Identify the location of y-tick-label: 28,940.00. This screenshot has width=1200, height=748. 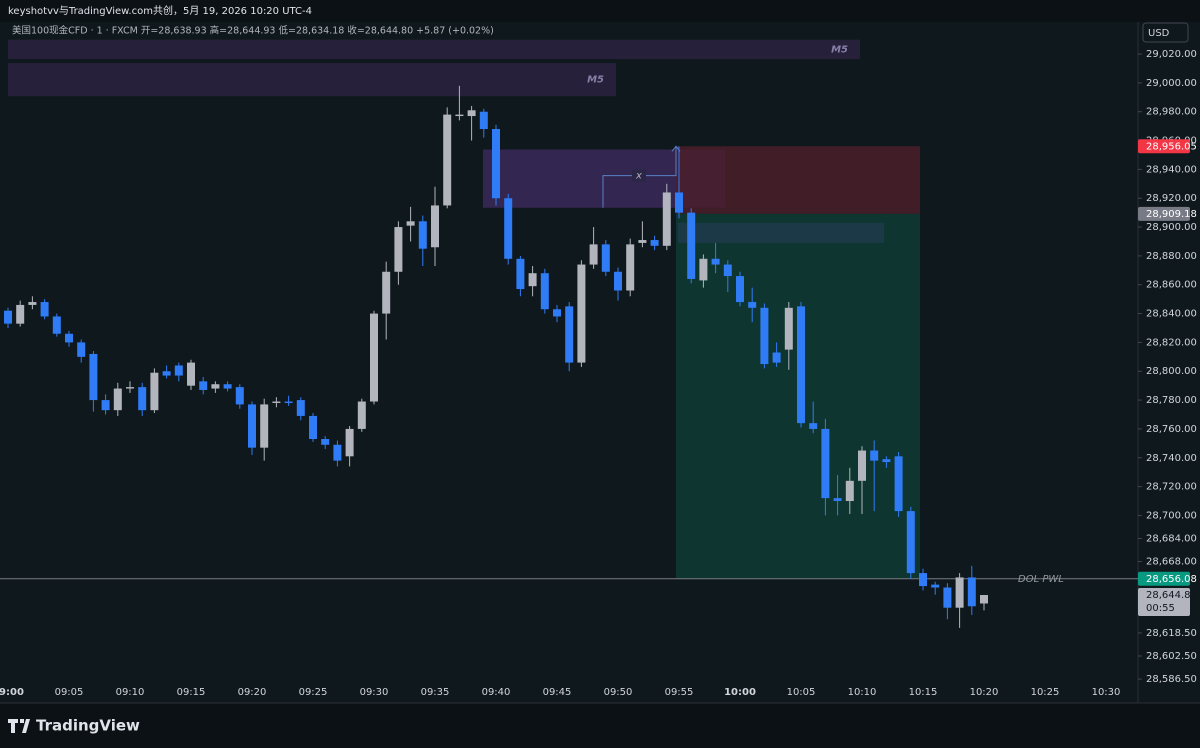
(1171, 169).